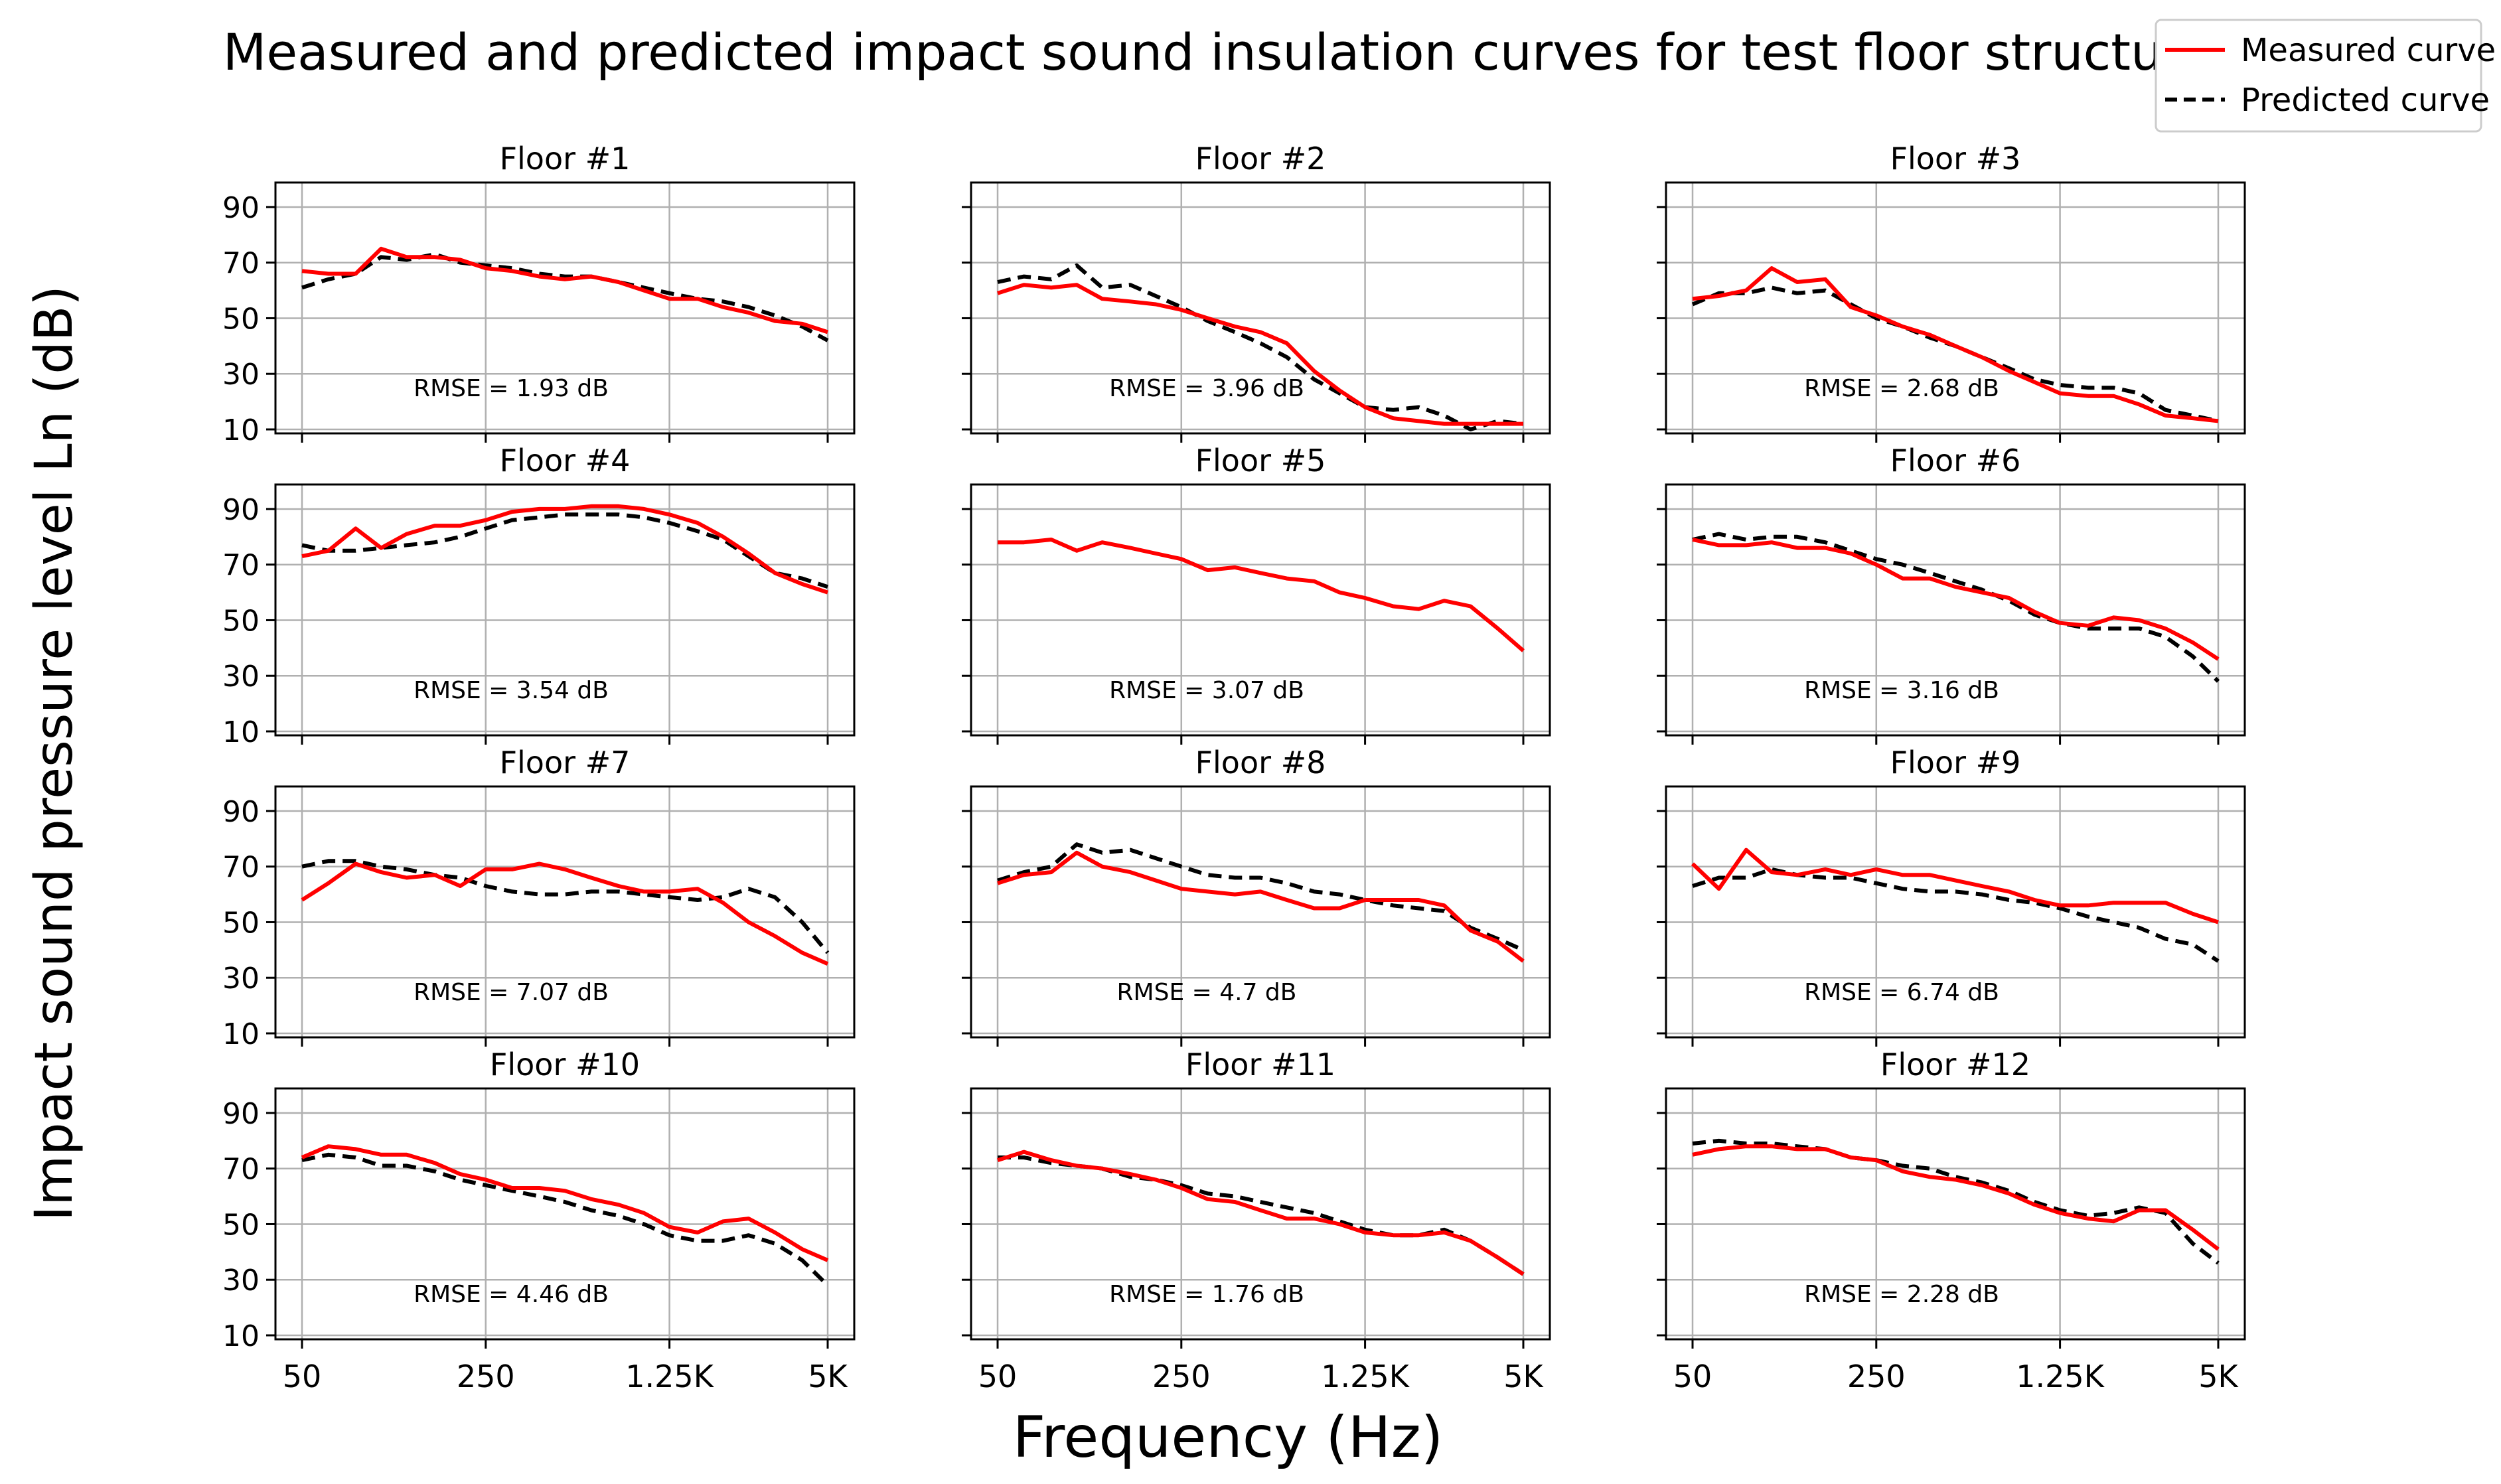 The image size is (2501, 1484). What do you see at coordinates (512, 1294) in the screenshot?
I see `rmse-label: RMSE = 4.46 dB` at bounding box center [512, 1294].